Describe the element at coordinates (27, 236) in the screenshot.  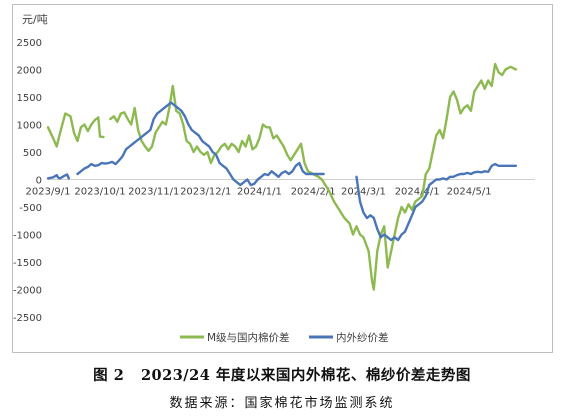
I see `y-tick-label: -1000` at that location.